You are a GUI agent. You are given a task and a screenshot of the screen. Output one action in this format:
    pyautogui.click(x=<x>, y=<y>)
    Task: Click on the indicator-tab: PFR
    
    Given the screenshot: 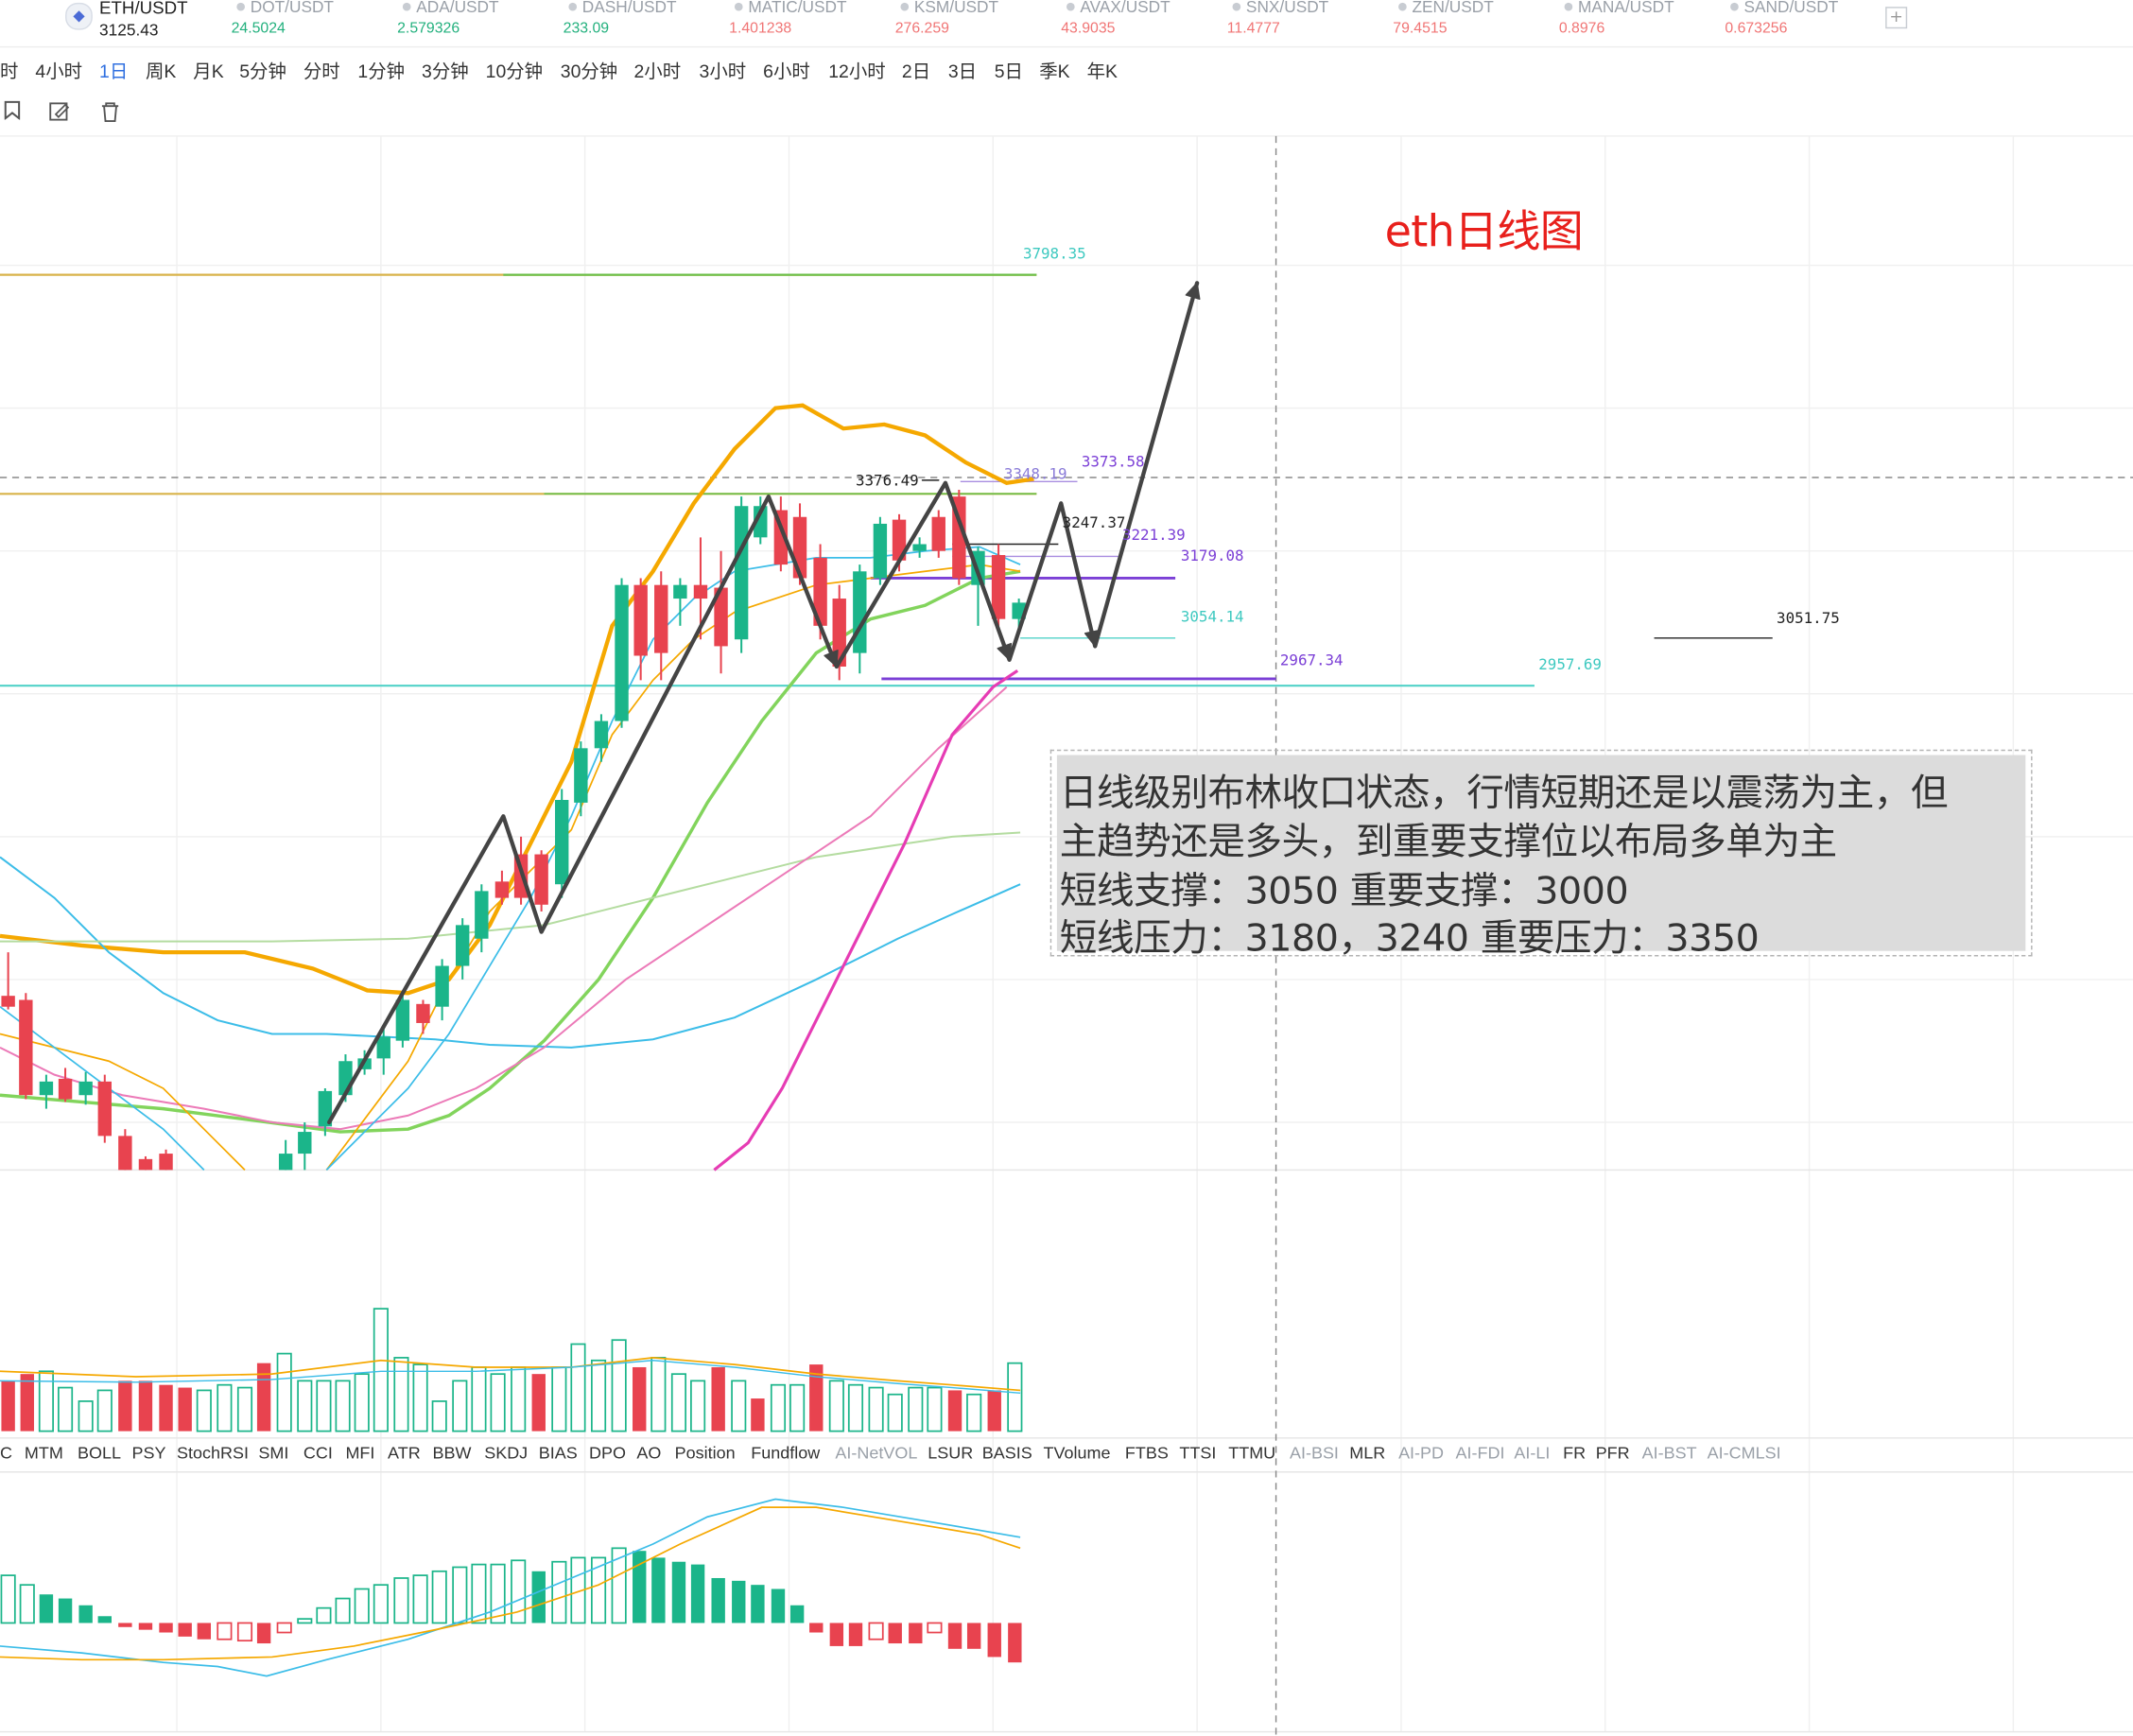 What is the action you would take?
    pyautogui.click(x=1612, y=1453)
    